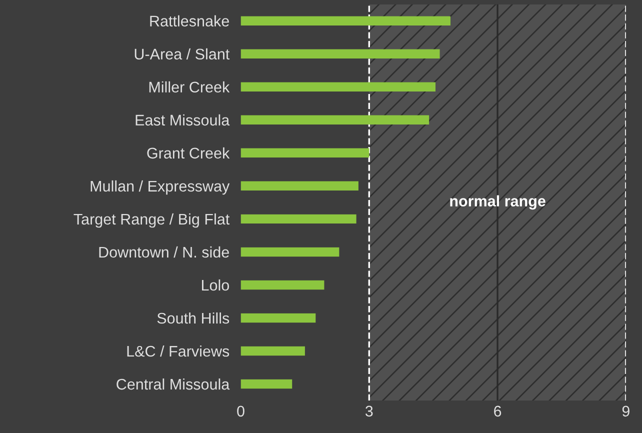 Image resolution: width=642 pixels, height=433 pixels. What do you see at coordinates (369, 411) in the screenshot?
I see `x-tick-label: 3` at bounding box center [369, 411].